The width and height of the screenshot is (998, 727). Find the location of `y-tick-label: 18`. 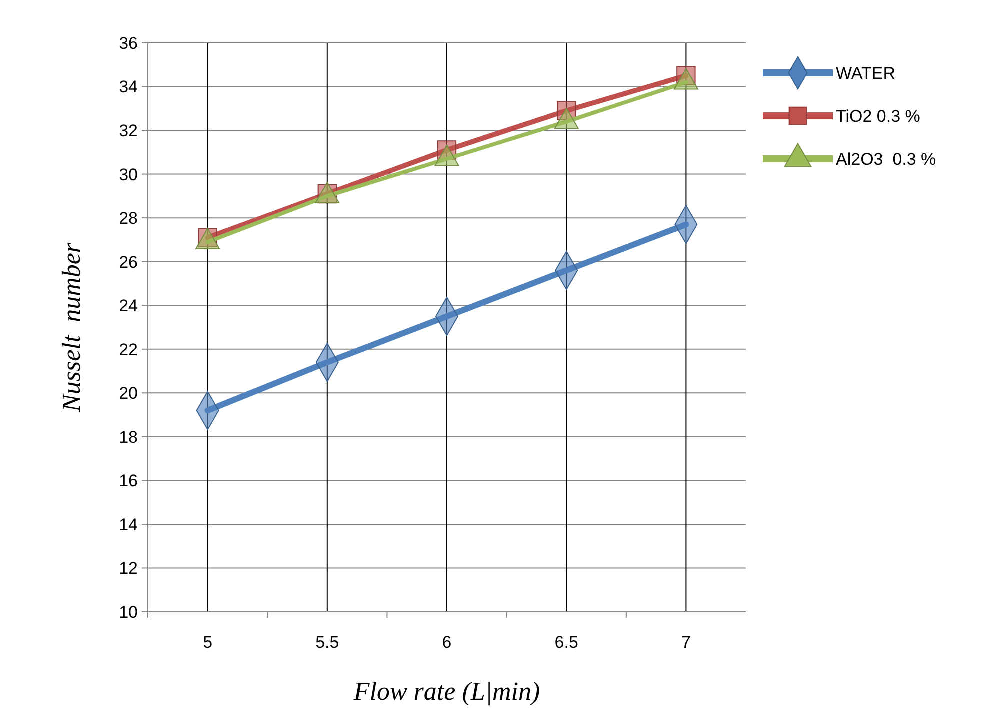

y-tick-label: 18 is located at coordinates (128, 437).